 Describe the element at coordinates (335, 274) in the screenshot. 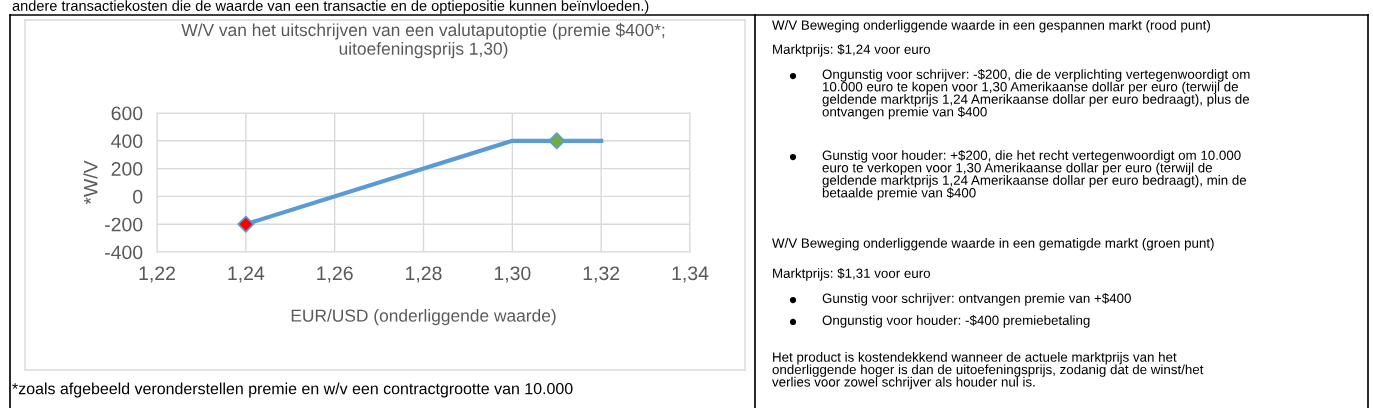

I see `x-tick-label: 1,26` at that location.